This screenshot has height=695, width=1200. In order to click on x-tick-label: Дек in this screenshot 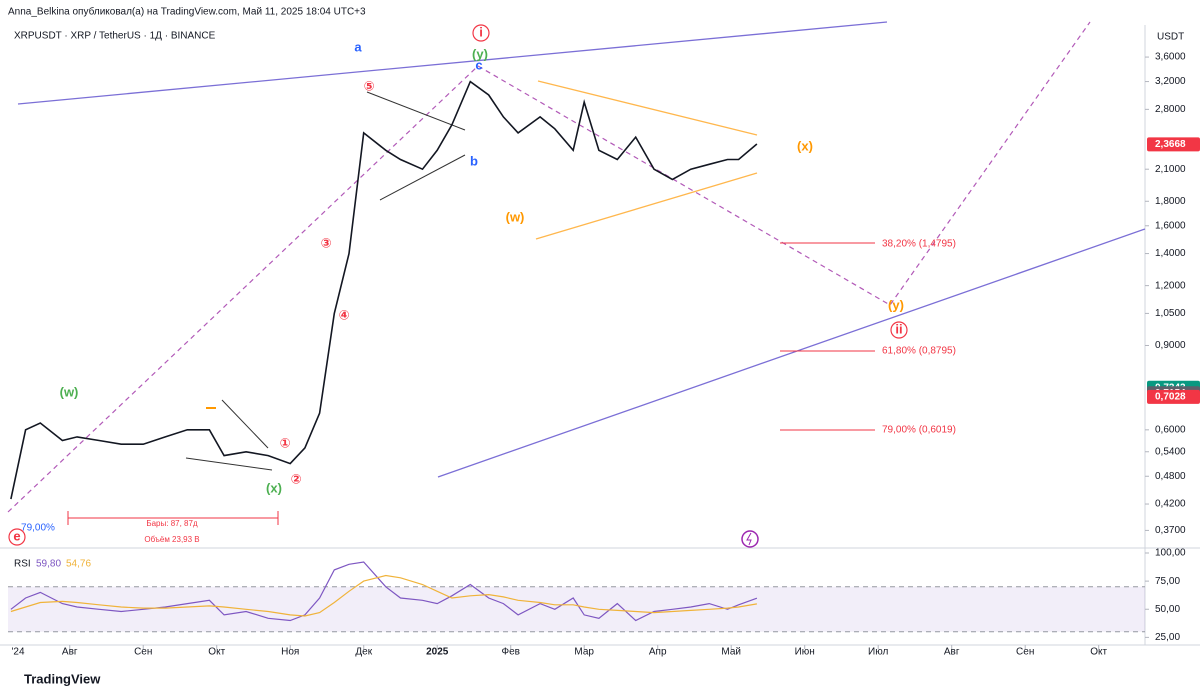, I will do `click(363, 652)`.